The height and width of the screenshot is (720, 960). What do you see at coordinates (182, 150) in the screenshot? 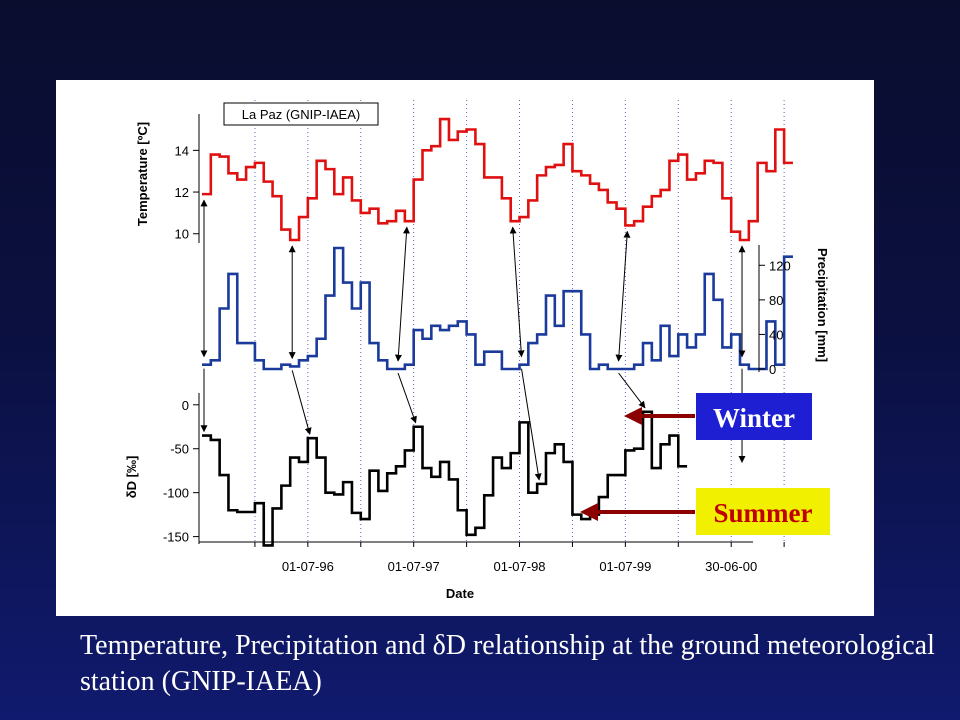
I see `y-tick-label: 14` at bounding box center [182, 150].